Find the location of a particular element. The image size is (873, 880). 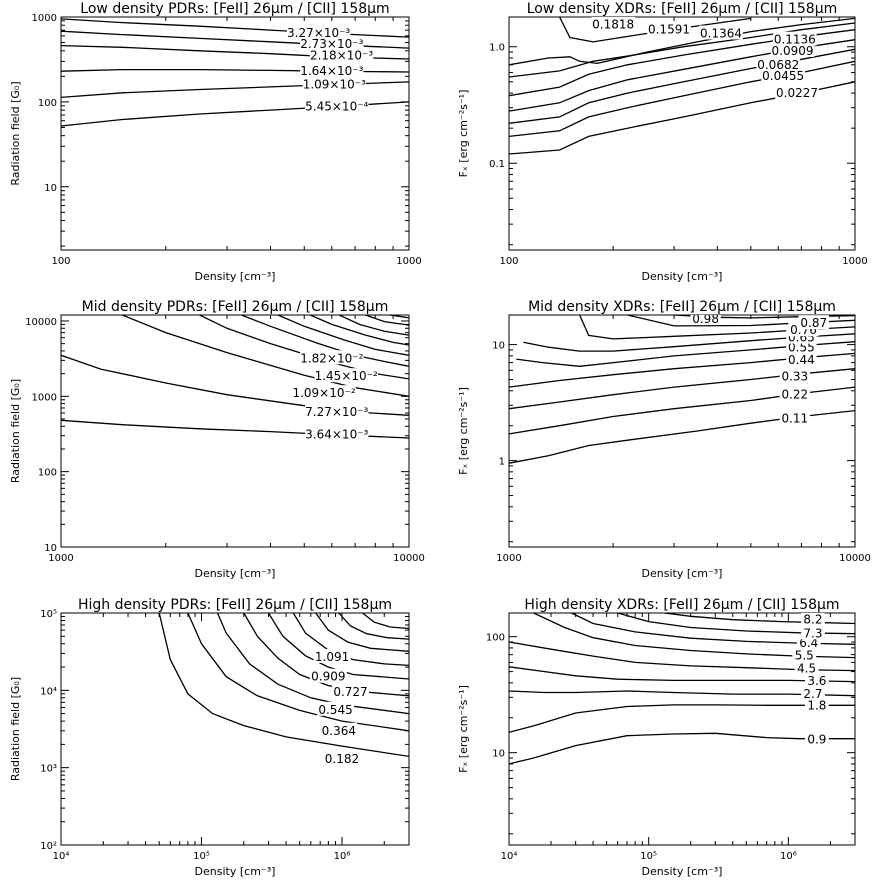

y-tick-label: 10⁵ is located at coordinates (48, 614).